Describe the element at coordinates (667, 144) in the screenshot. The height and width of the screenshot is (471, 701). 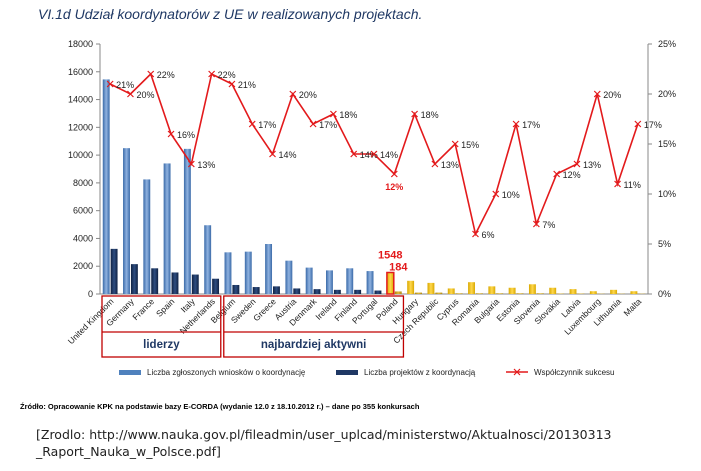
I see `y-right-tick-label: 15%` at that location.